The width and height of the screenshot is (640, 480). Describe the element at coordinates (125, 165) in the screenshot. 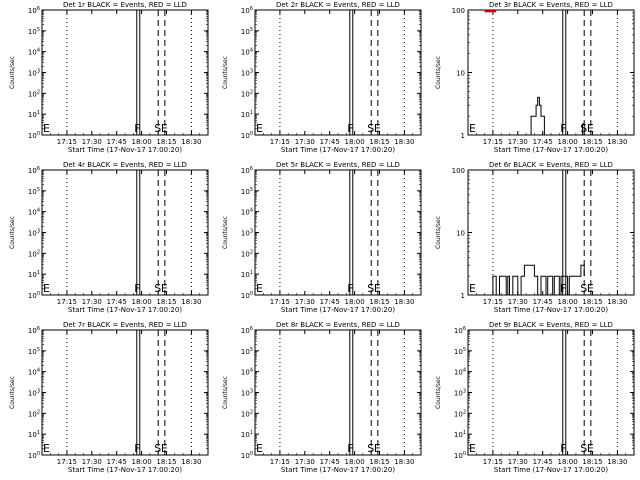

I see `panel-title: Det 4r BLACK = Events, RED = LLD` at that location.